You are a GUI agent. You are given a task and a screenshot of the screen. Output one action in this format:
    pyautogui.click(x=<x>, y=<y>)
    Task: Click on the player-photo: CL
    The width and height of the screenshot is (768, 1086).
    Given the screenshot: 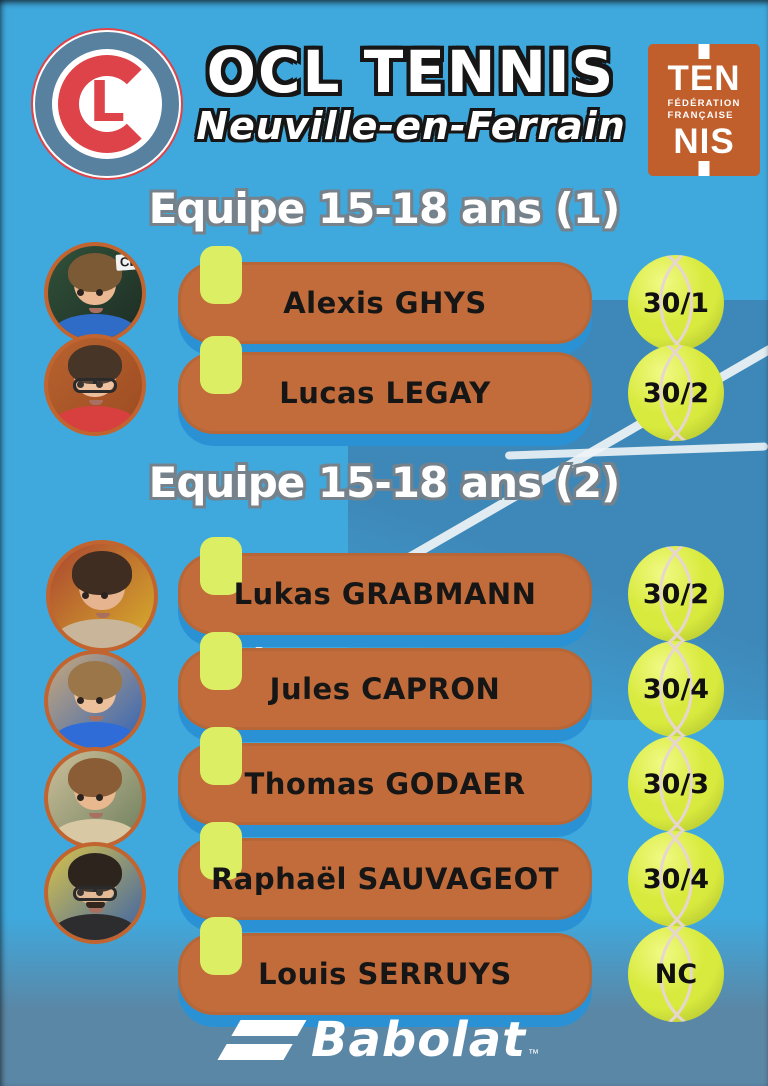 What is the action you would take?
    pyautogui.click(x=95, y=293)
    